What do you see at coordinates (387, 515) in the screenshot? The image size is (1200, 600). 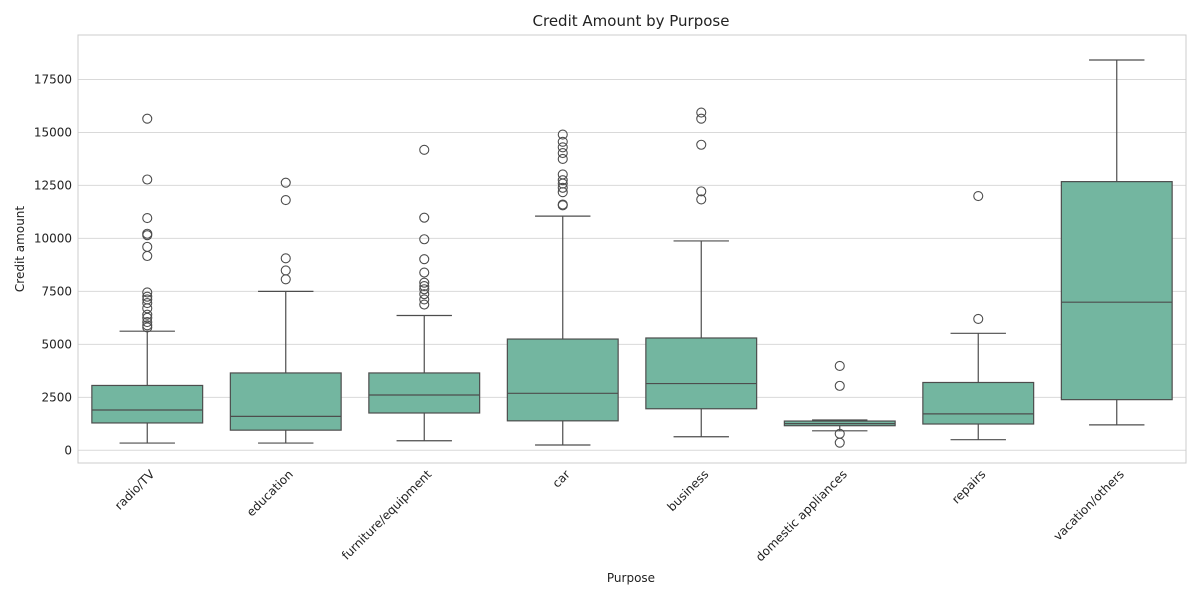 I see `x-tick-label: furniture/equipment` at bounding box center [387, 515].